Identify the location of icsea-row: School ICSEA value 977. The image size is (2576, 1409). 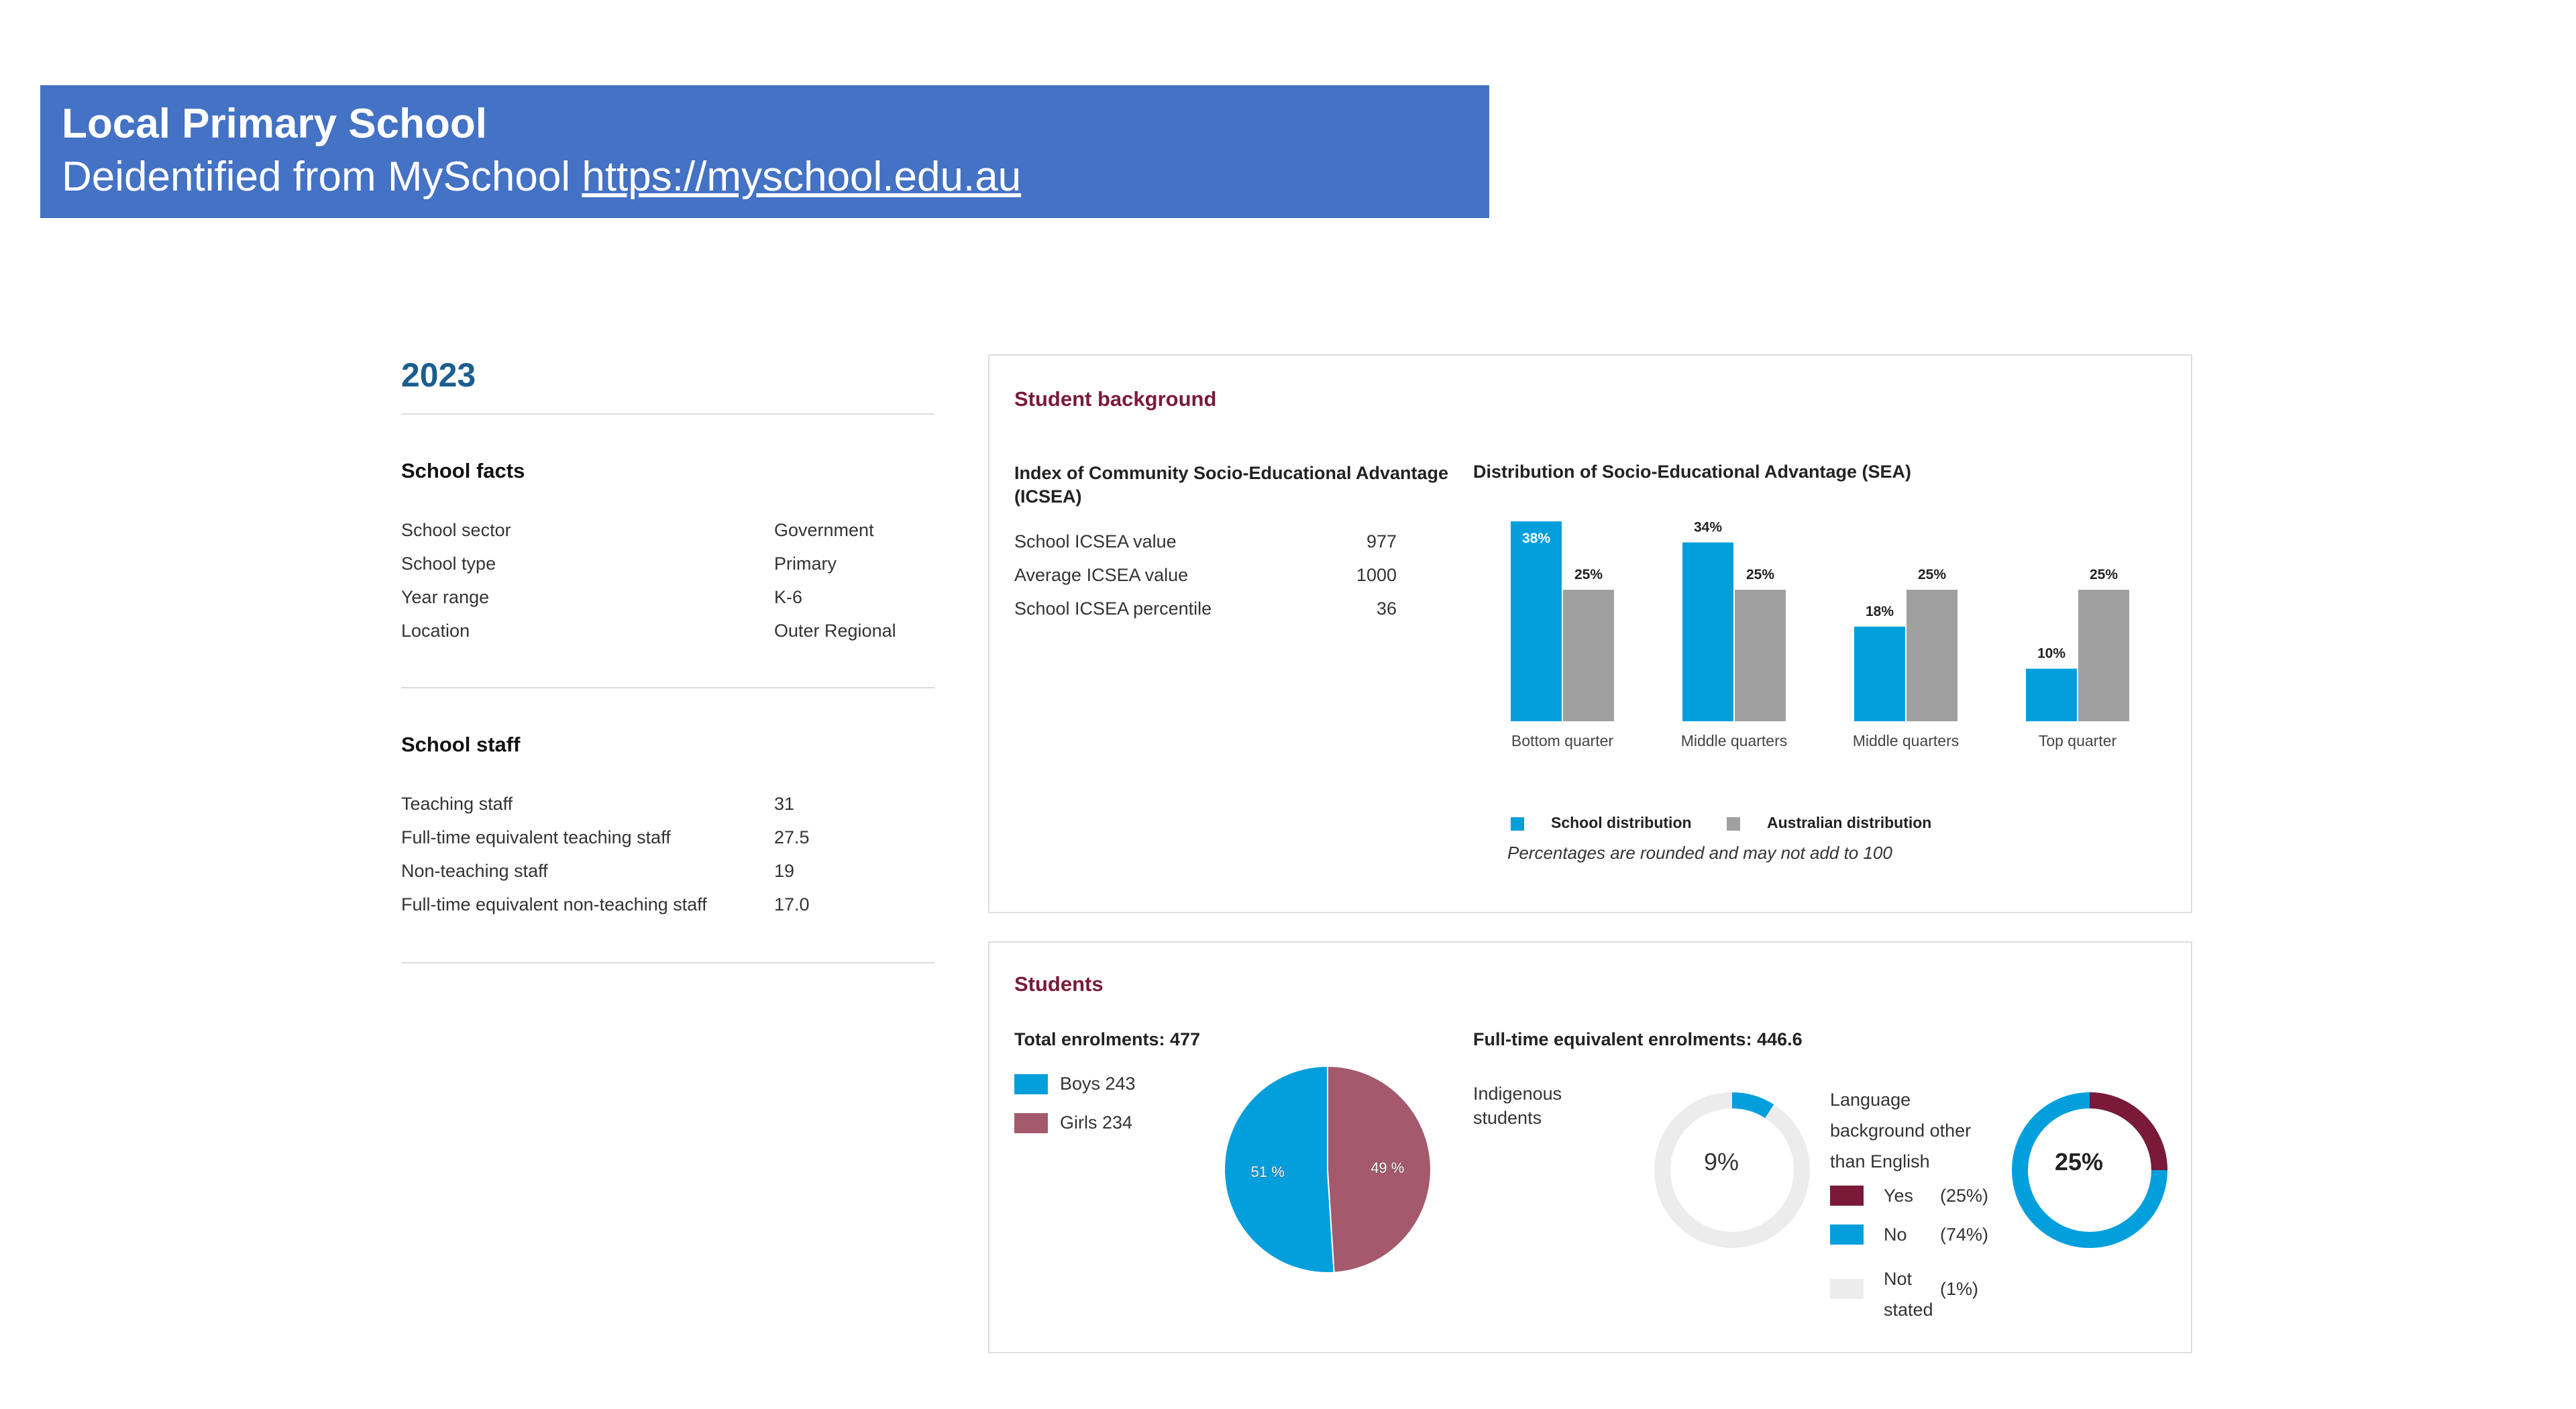
(1205, 548).